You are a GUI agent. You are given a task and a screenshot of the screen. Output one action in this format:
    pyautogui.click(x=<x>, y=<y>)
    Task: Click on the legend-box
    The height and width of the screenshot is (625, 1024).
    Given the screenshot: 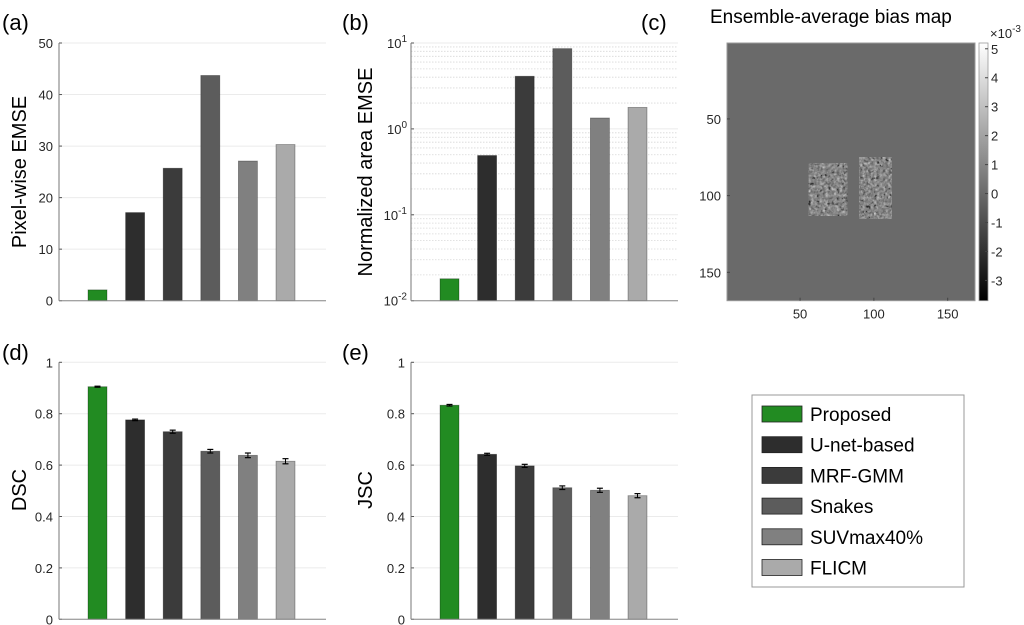 What is the action you would take?
    pyautogui.click(x=858, y=491)
    